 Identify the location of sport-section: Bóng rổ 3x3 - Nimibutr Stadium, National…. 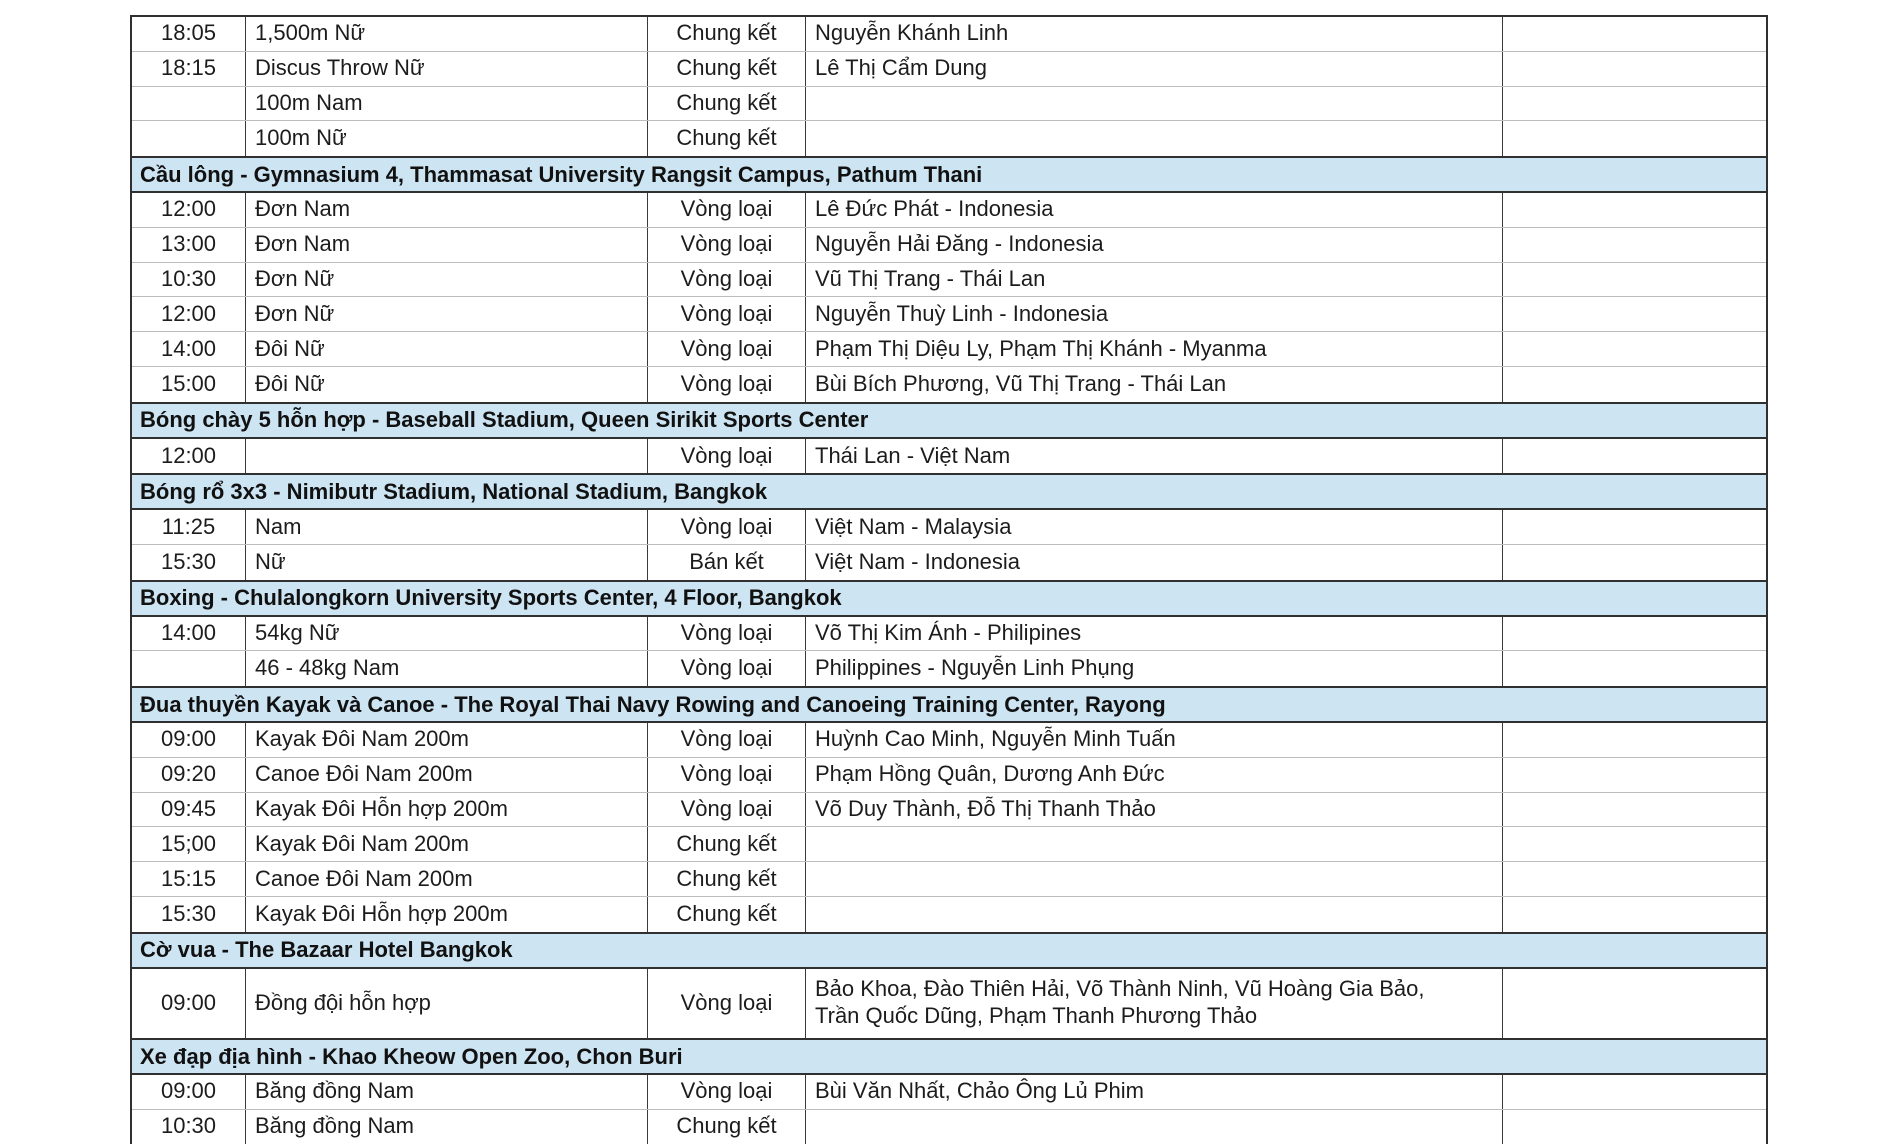
(949, 526).